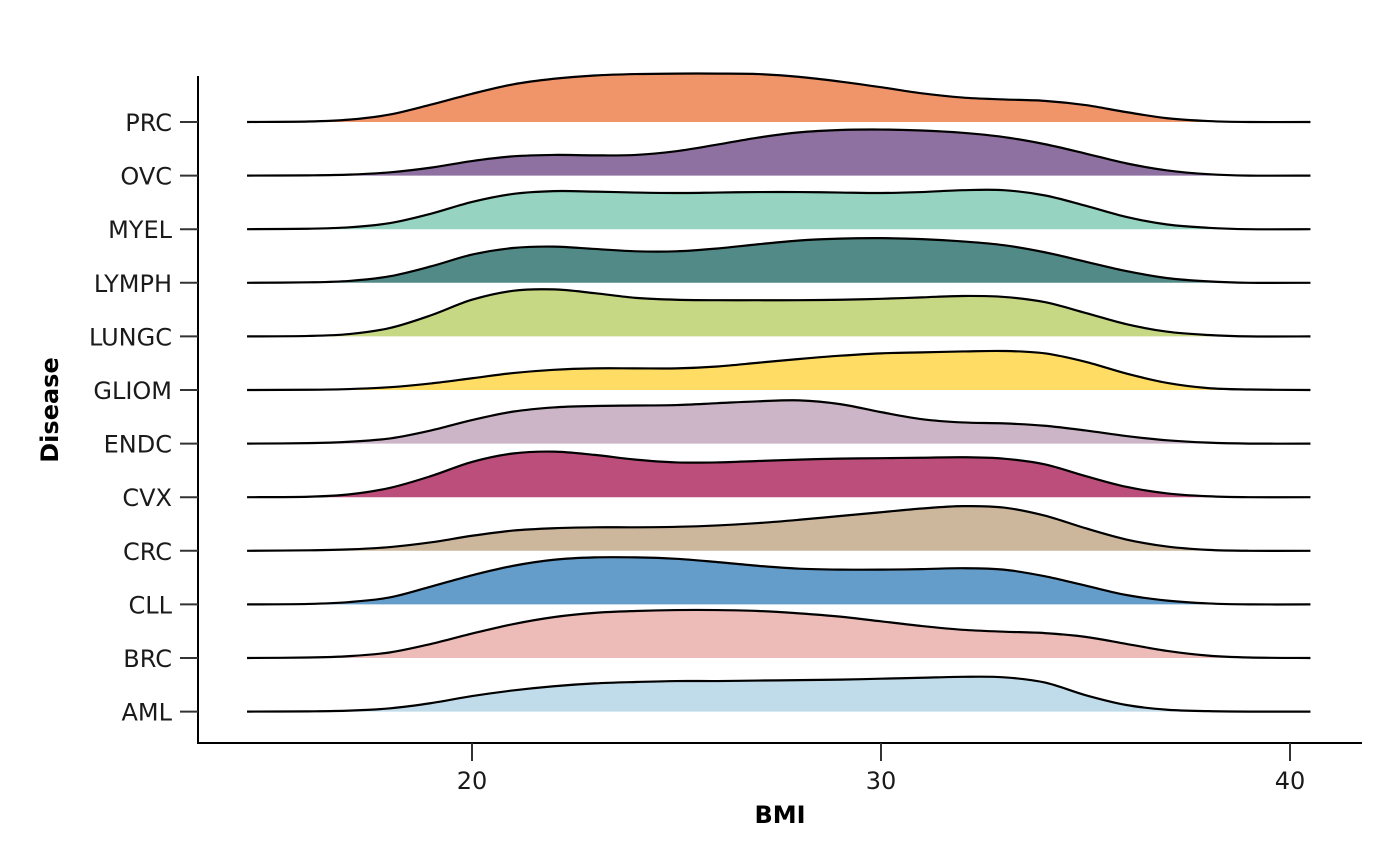 The height and width of the screenshot is (866, 1400). I want to click on ridge-brc, so click(779, 634).